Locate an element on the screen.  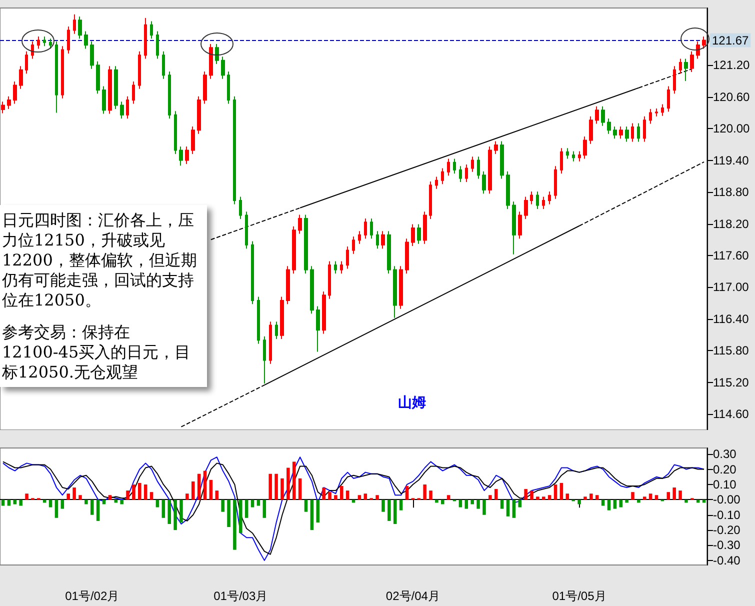
y-tick-label: -0.30 is located at coordinates (727, 545).